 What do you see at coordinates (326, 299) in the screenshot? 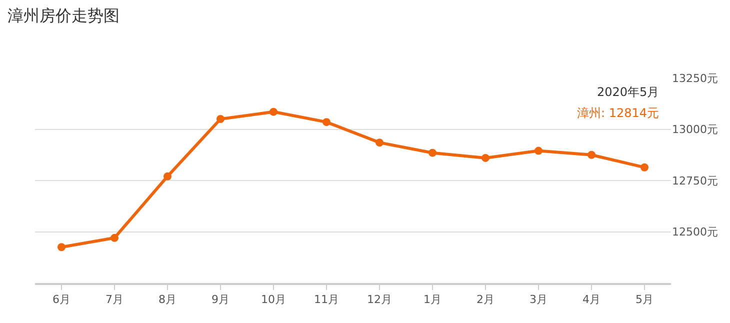
I see `x-tick-label: 11月` at bounding box center [326, 299].